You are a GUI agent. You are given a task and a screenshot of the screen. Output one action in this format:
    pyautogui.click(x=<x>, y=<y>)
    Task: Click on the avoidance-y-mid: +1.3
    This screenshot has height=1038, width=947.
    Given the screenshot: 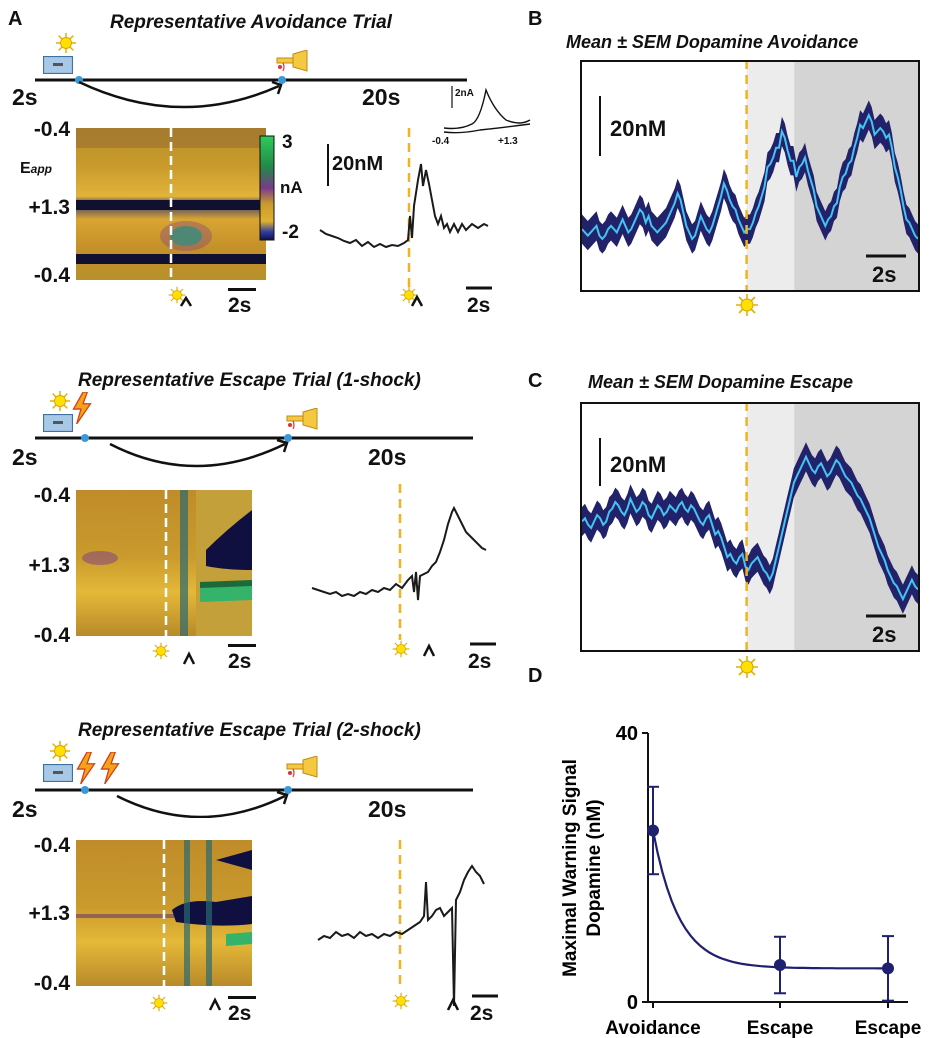 What is the action you would take?
    pyautogui.click(x=49, y=207)
    